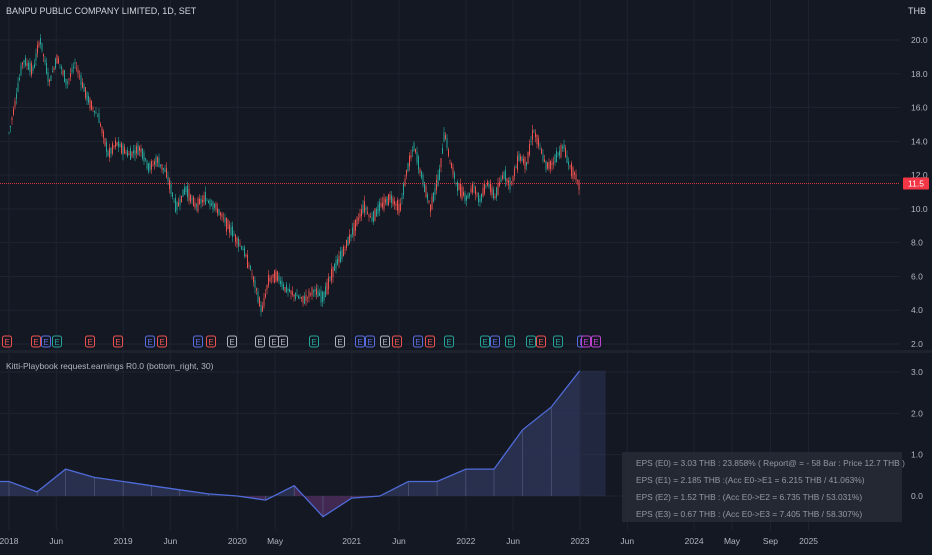  I want to click on eps-tick-label: 1.0, so click(917, 455).